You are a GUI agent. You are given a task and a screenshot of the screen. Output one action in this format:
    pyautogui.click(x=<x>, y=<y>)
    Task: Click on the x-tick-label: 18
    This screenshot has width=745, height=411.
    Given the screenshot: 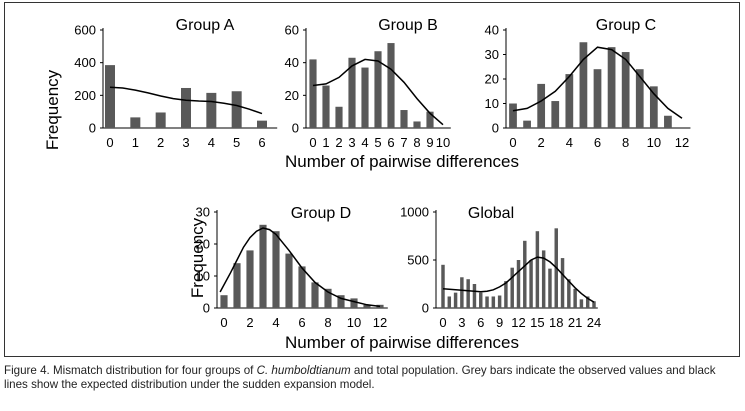 What is the action you would take?
    pyautogui.click(x=556, y=322)
    